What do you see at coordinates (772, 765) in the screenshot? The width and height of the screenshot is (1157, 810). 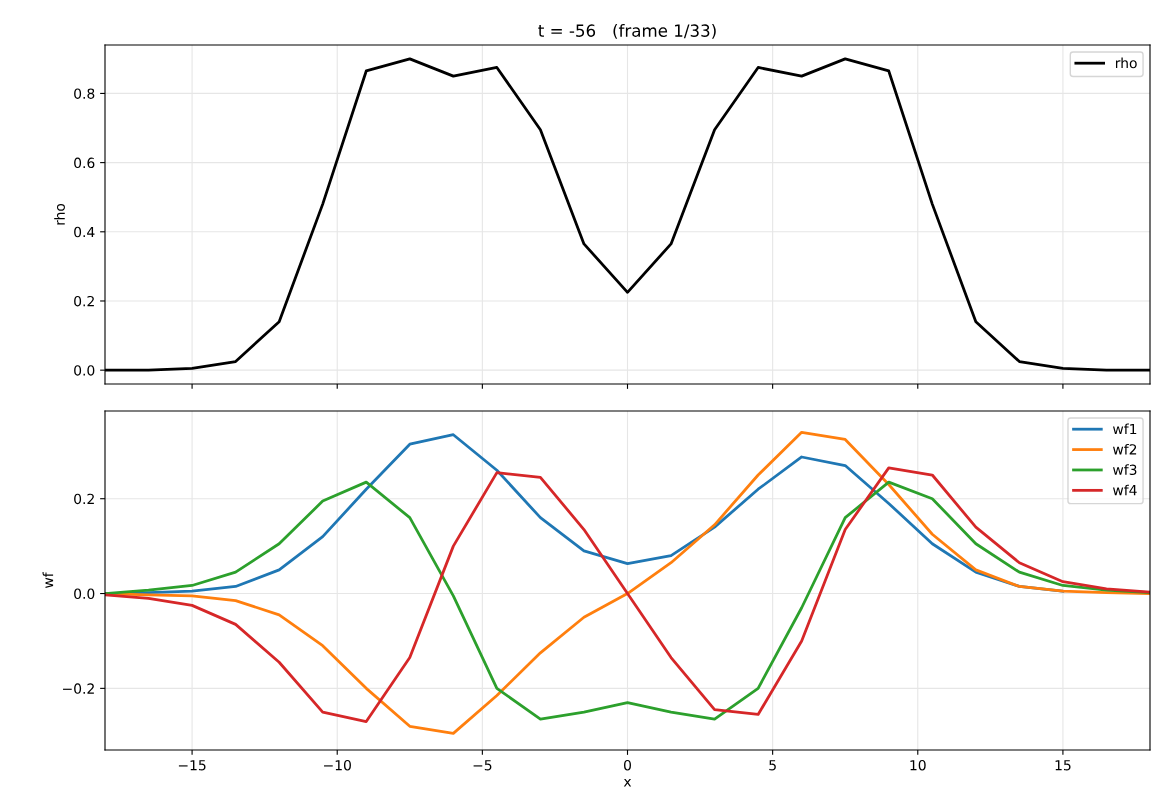 I see `x-tick-label: 5` at bounding box center [772, 765].